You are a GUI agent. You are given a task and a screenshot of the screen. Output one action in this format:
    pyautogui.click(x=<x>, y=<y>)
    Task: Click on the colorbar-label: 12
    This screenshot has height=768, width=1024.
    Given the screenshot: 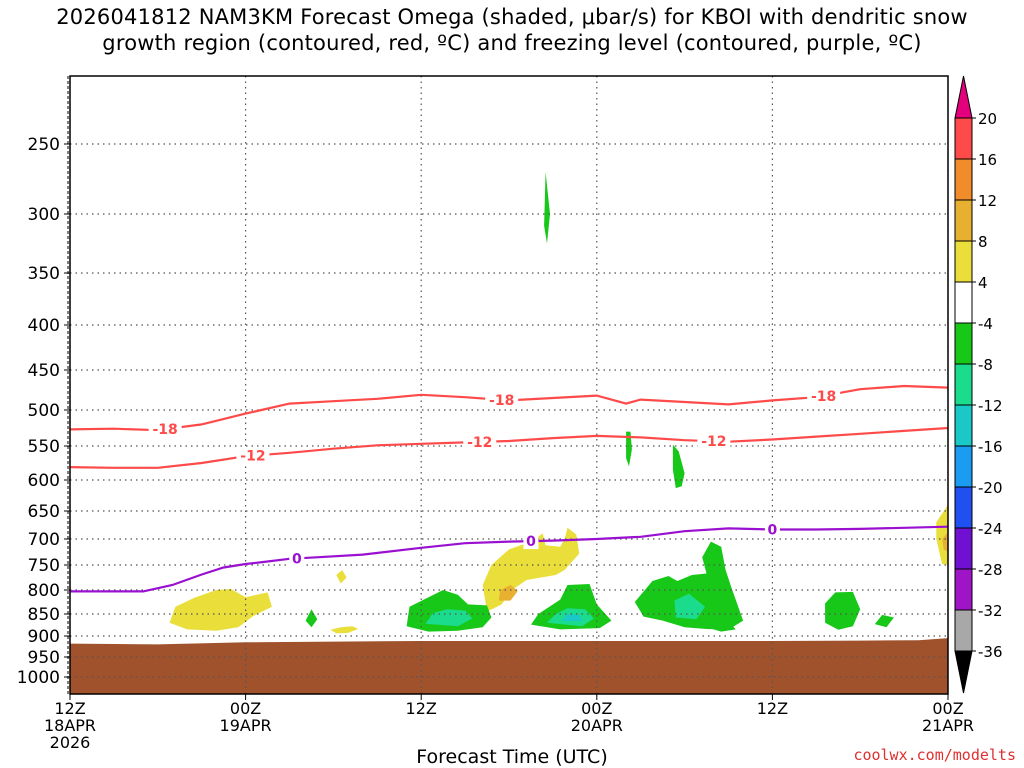 What is the action you would take?
    pyautogui.click(x=987, y=201)
    